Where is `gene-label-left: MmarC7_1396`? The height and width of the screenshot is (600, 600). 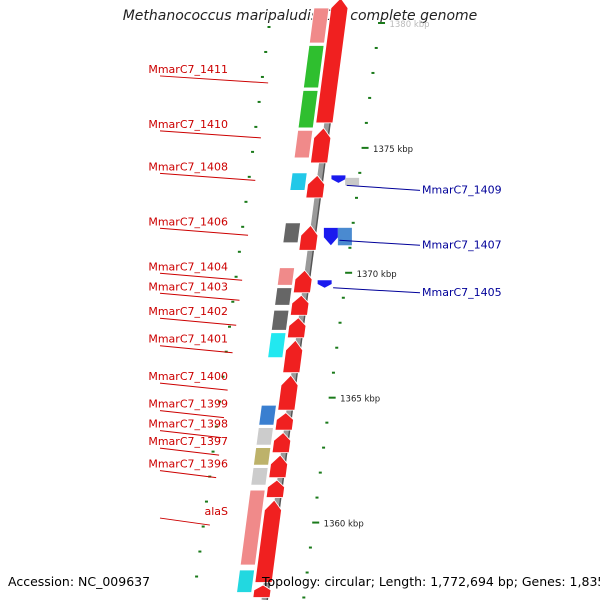 gene-label-left: MmarC7_1396 is located at coordinates (188, 464).